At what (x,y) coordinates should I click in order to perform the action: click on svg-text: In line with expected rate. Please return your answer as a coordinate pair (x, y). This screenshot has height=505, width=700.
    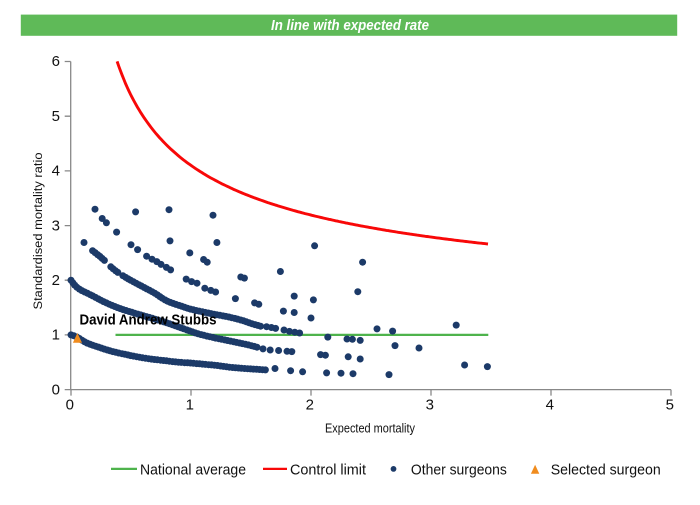
    Looking at the image, I should click on (350, 26).